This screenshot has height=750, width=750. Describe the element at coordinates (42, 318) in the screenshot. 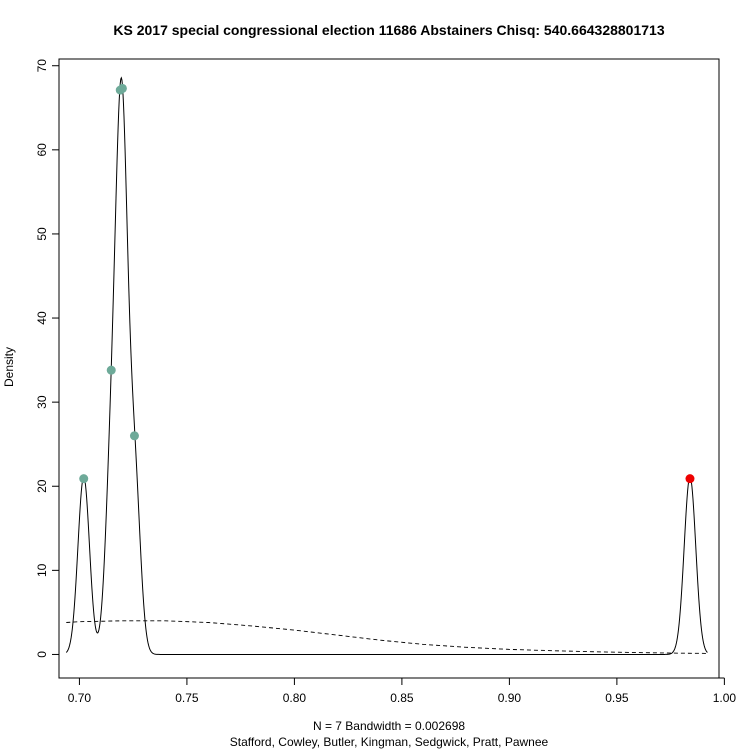

I see `y-tick-label: 40` at that location.